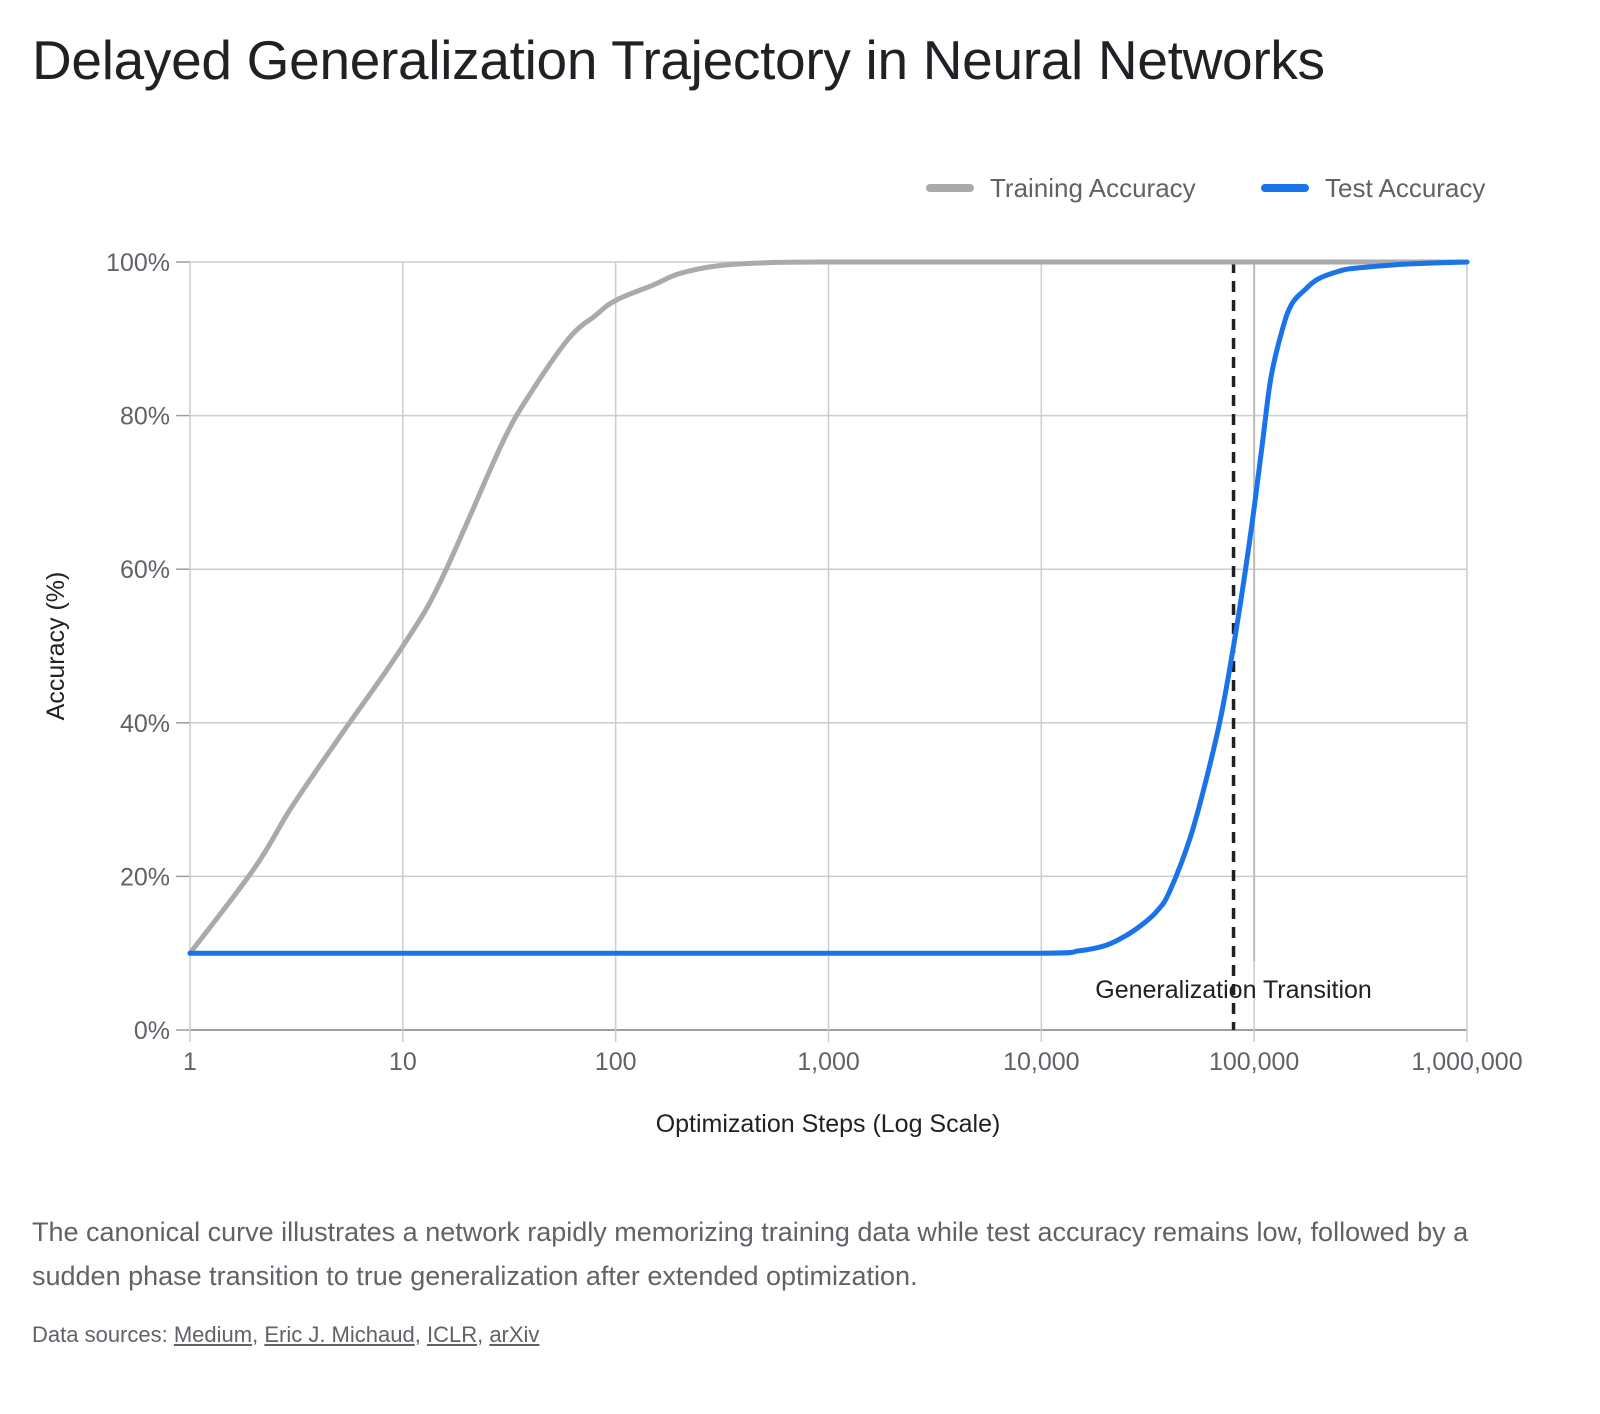 This screenshot has height=1414, width=1600. What do you see at coordinates (145, 724) in the screenshot?
I see `y-tick-label: 40%` at bounding box center [145, 724].